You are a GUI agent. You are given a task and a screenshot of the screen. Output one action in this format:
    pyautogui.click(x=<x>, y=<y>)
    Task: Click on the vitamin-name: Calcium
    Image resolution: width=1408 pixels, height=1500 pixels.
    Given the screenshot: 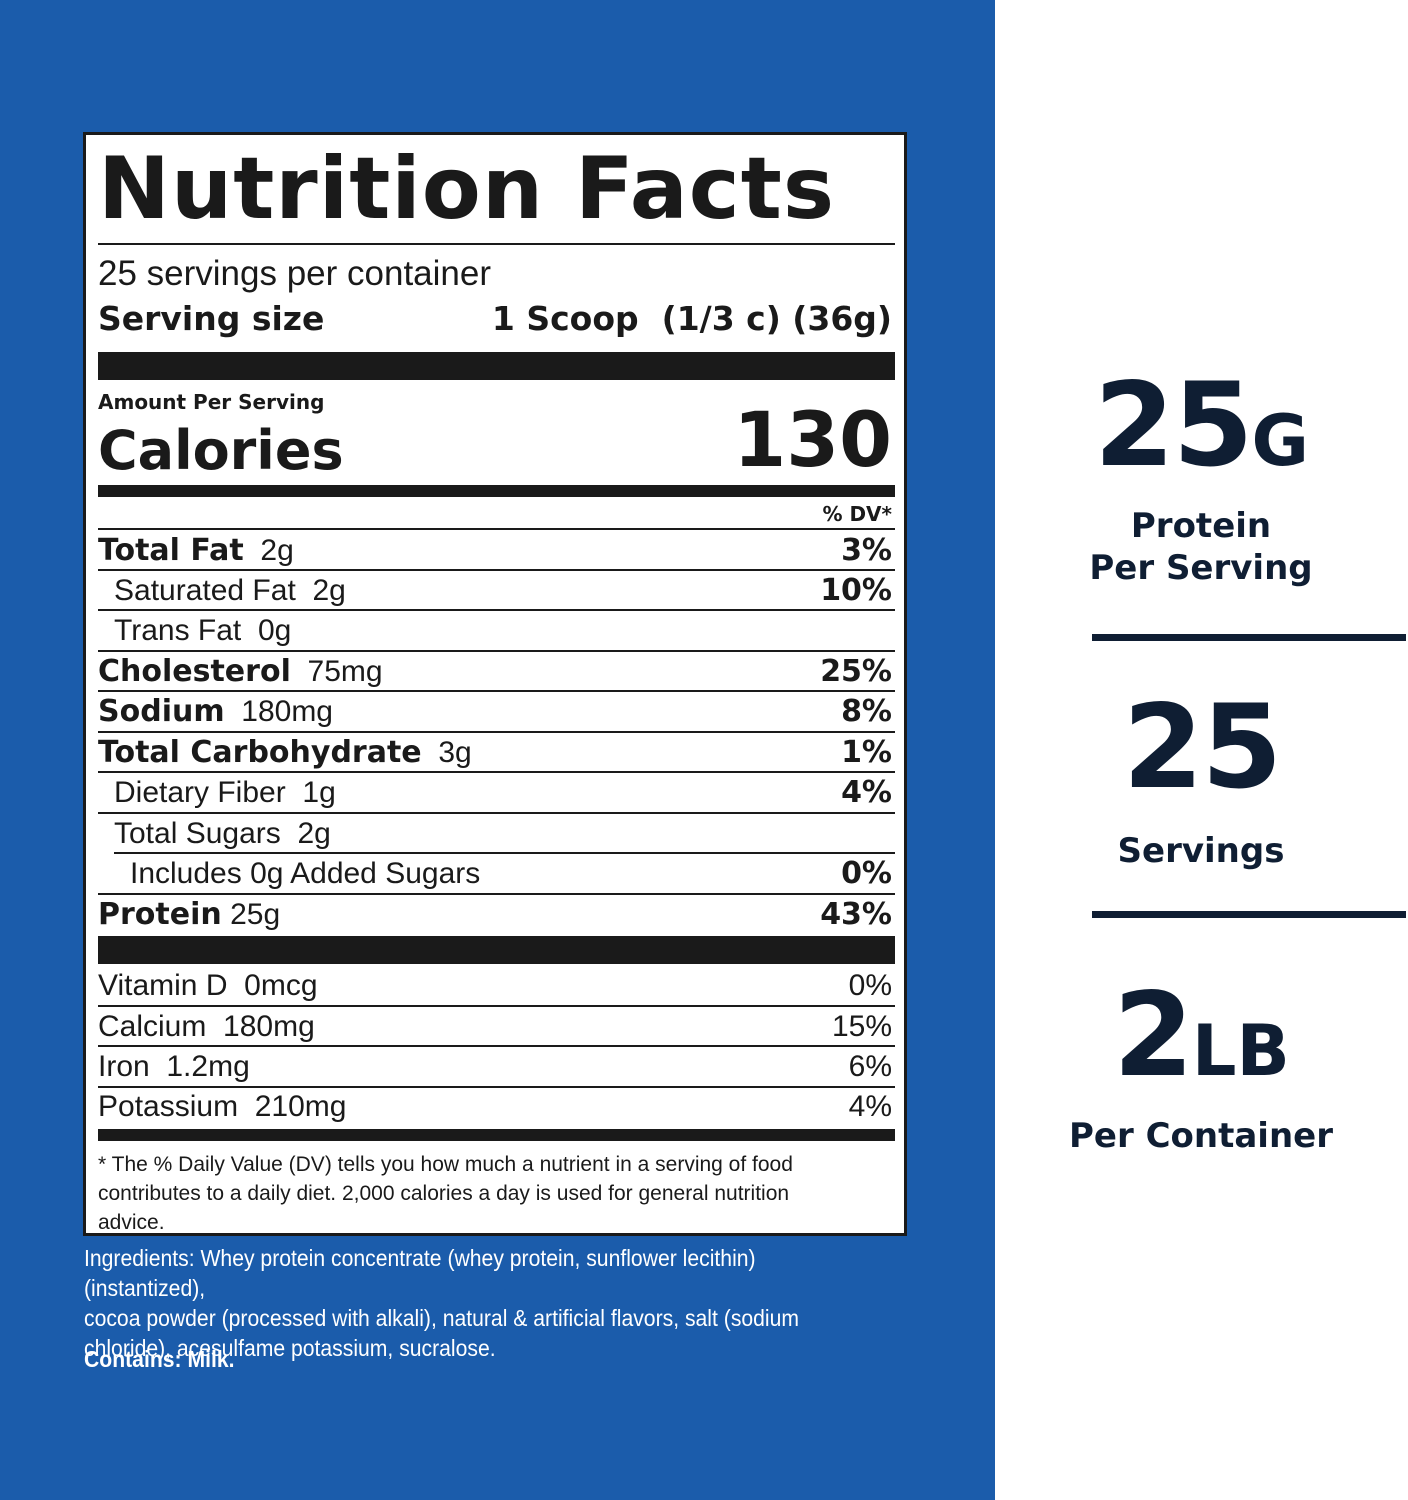 What is the action you would take?
    pyautogui.click(x=152, y=1026)
    